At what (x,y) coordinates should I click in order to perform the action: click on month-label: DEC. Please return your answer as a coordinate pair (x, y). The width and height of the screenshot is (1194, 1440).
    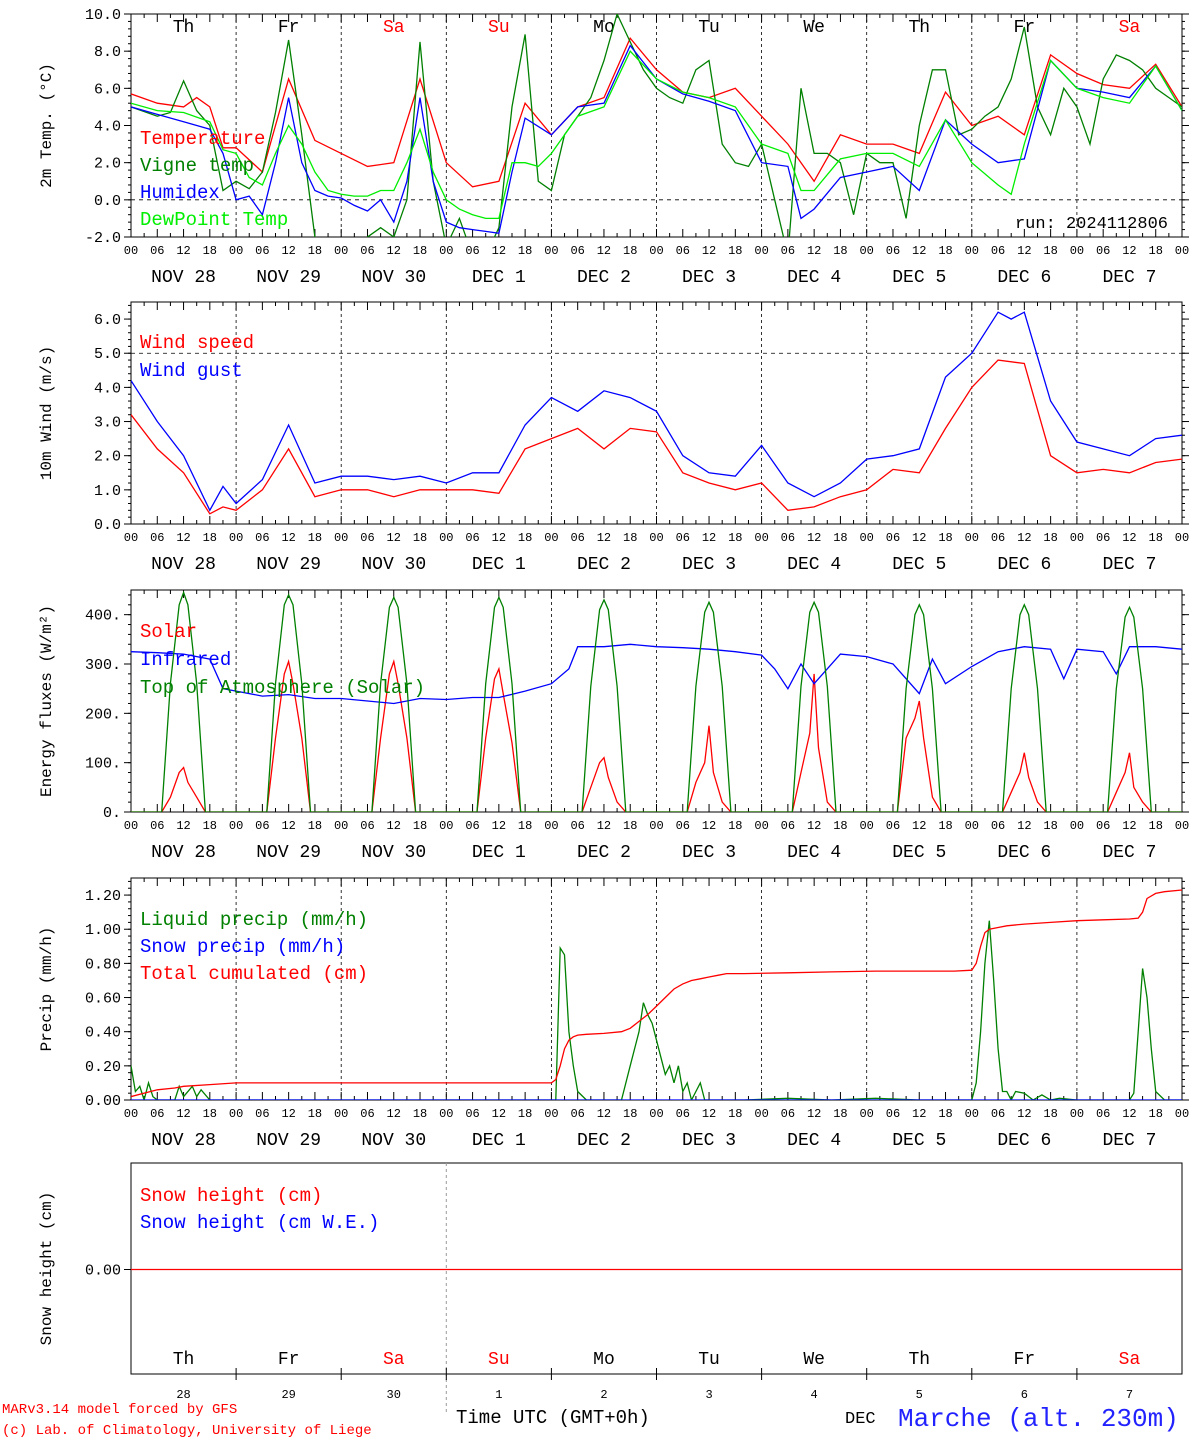
    Looking at the image, I should click on (860, 1419).